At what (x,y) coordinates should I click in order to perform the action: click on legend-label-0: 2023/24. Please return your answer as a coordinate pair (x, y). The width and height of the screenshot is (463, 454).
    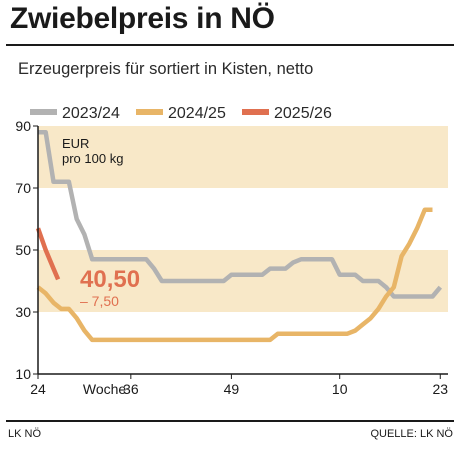
    Looking at the image, I should click on (91, 113).